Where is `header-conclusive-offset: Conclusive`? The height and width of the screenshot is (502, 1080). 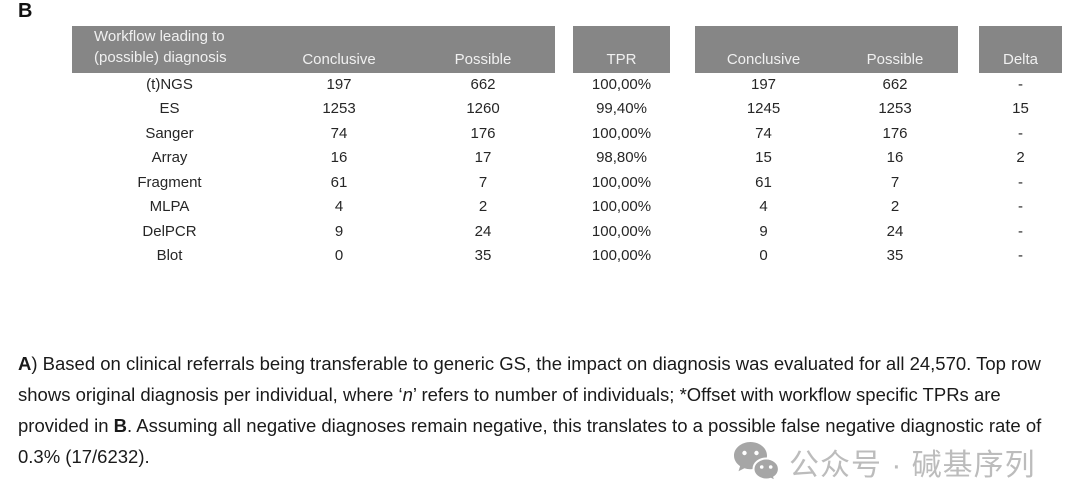
header-conclusive-offset: Conclusive is located at coordinates (763, 49).